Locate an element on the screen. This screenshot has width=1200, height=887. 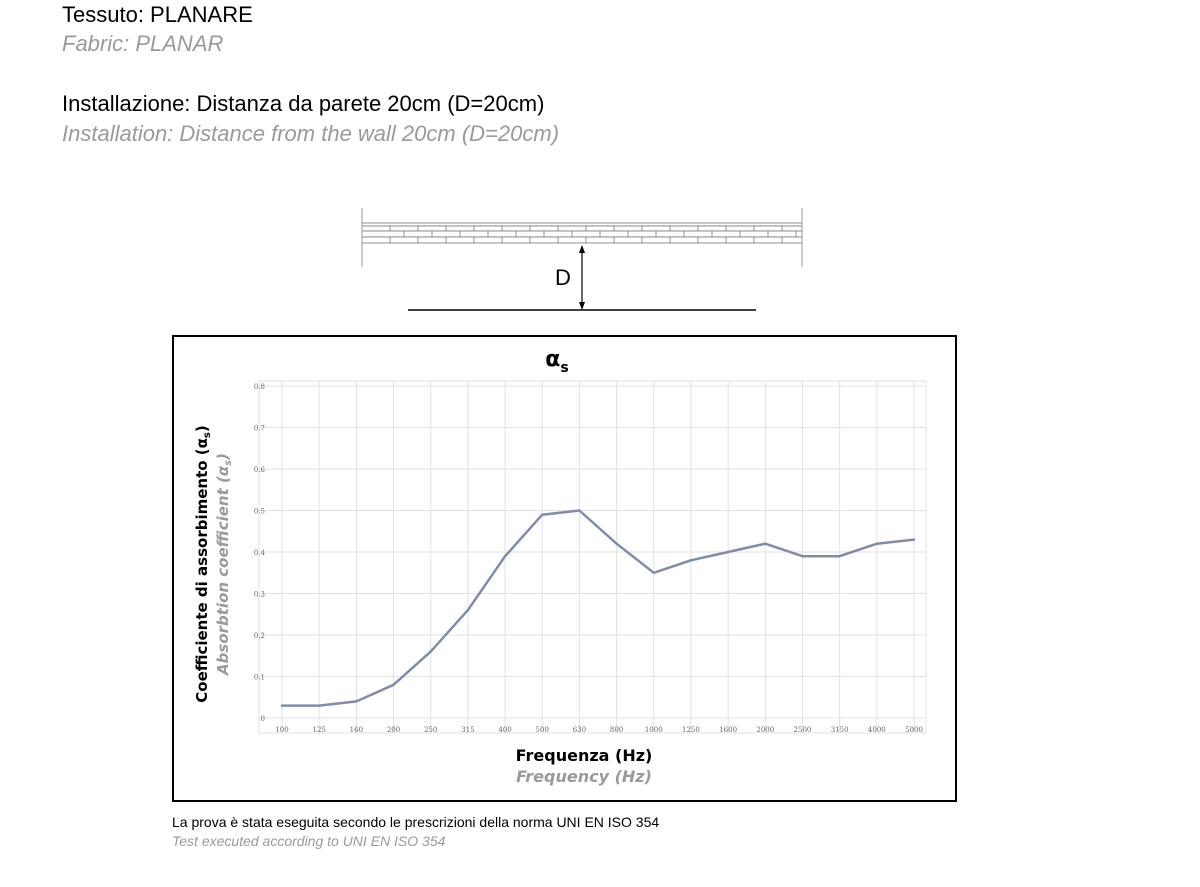
series-line is located at coordinates (598, 608).